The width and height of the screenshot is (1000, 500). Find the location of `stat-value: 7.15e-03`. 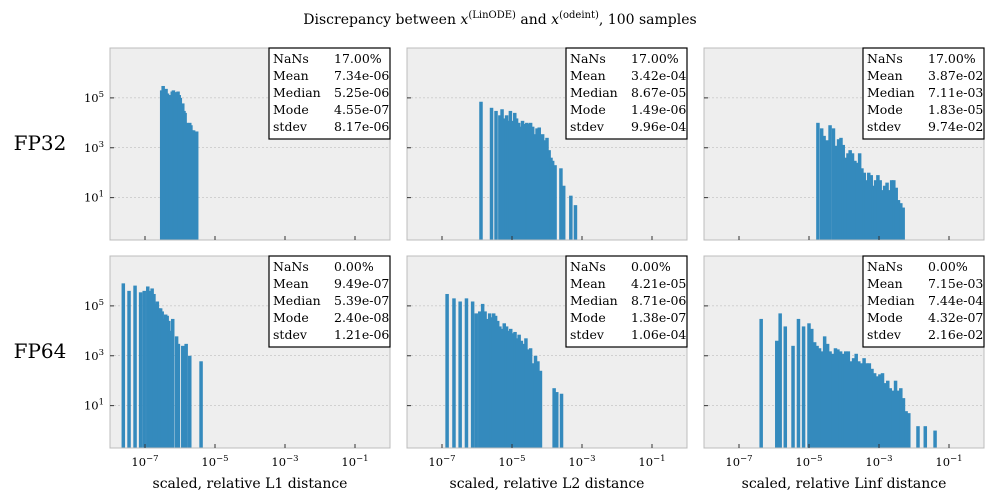

stat-value: 7.15e-03 is located at coordinates (955, 283).